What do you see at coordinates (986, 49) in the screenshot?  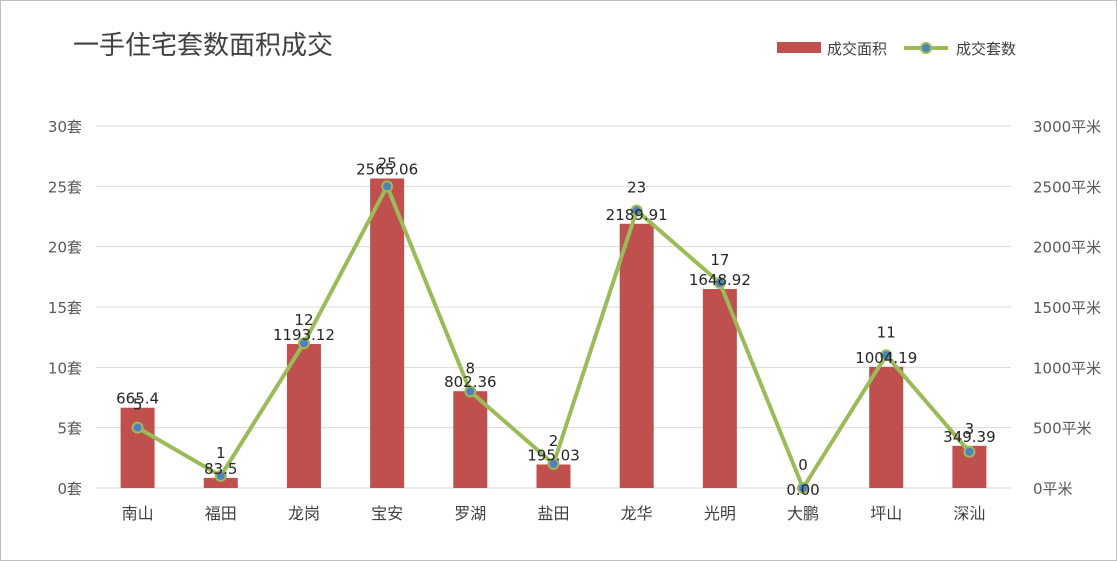 I see `legend-label-count: 成交套数` at bounding box center [986, 49].